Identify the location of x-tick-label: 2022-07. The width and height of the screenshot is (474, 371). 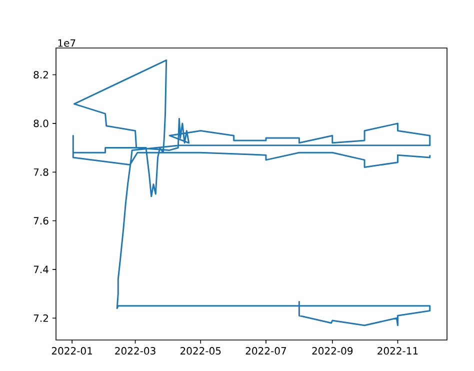
(266, 351).